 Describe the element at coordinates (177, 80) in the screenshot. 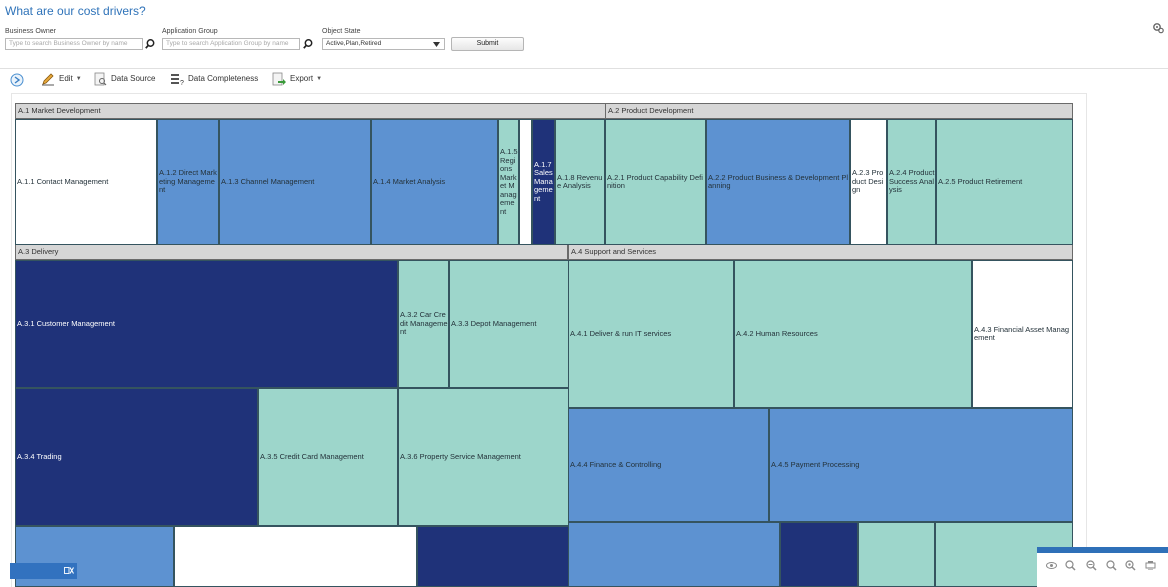

I see `data-completeness-icon: ?` at that location.